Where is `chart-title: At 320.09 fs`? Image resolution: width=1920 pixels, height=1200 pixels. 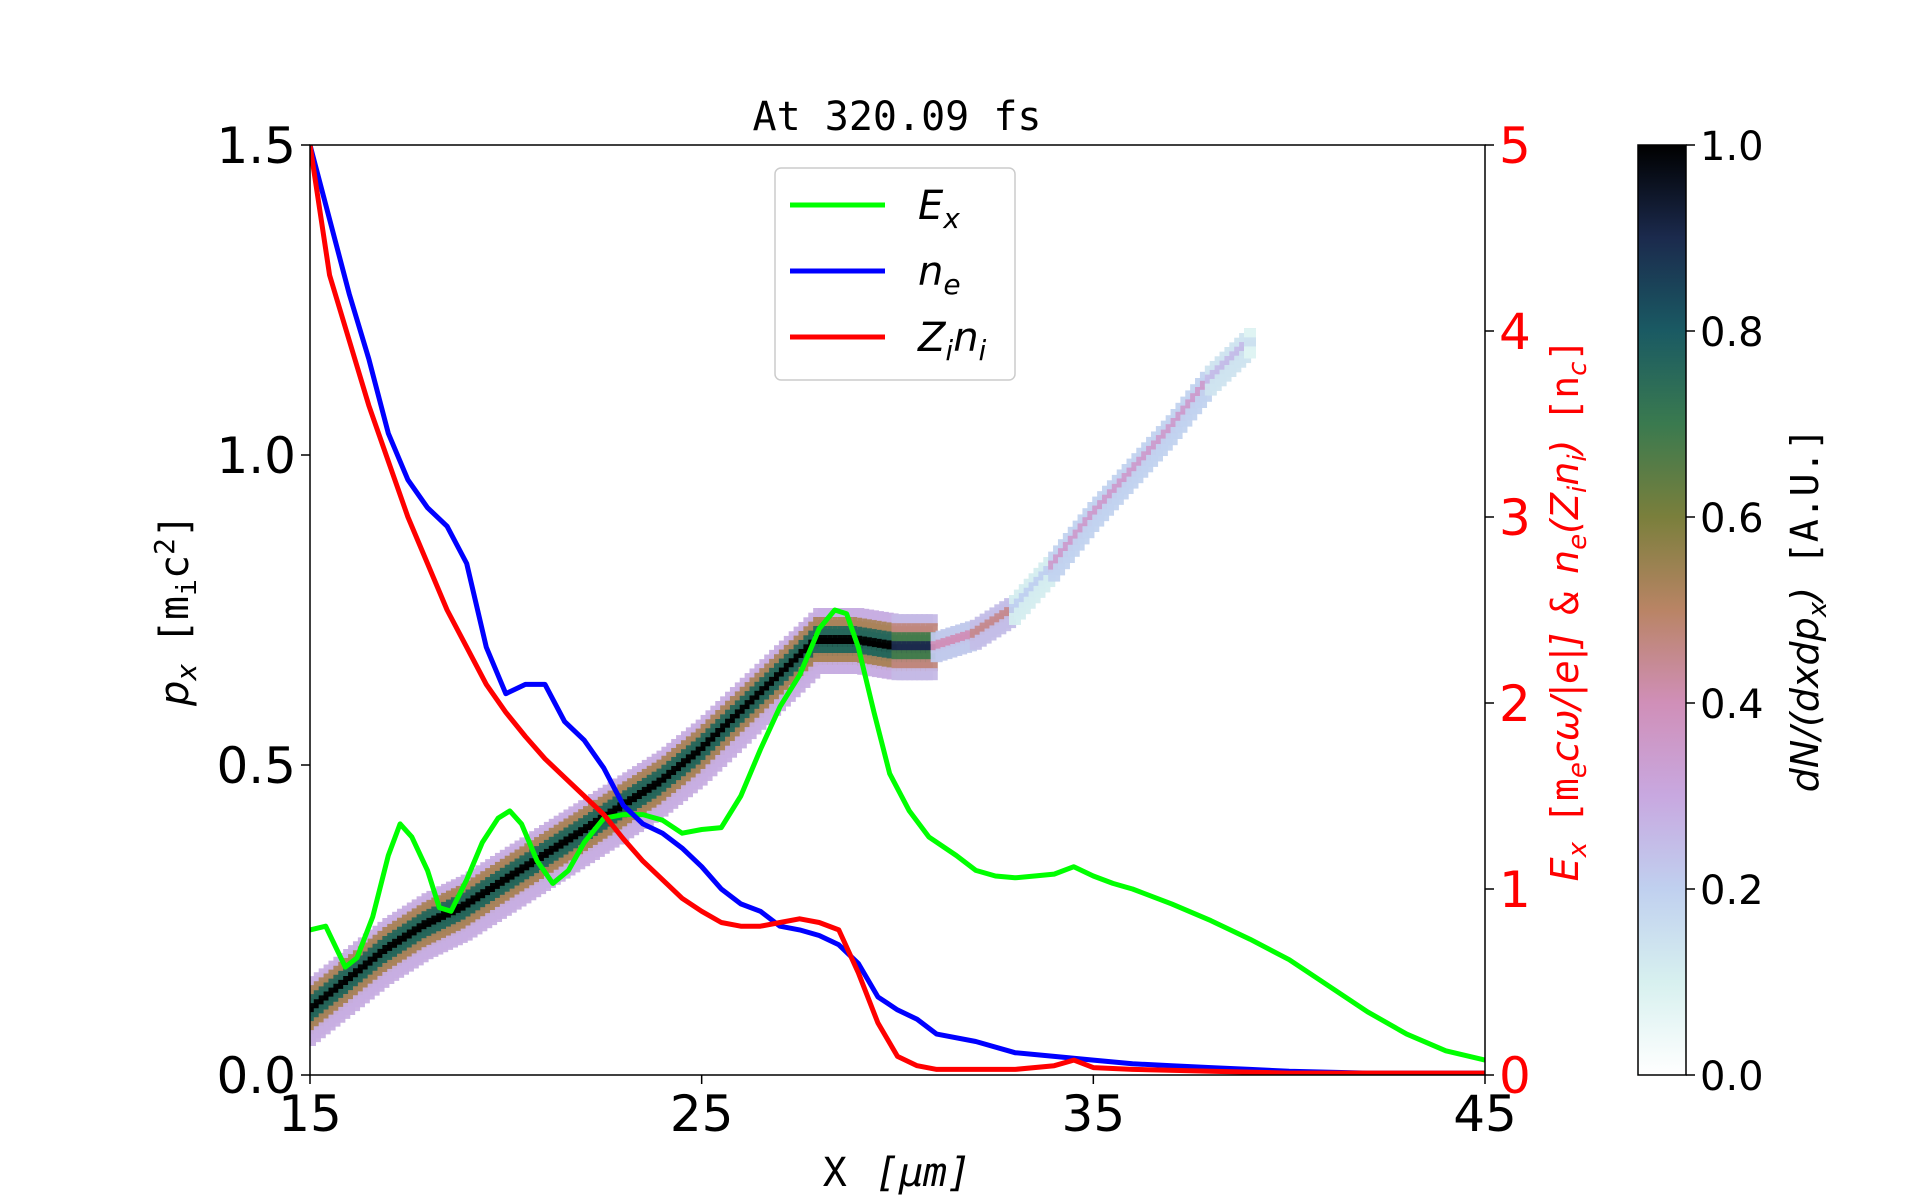
chart-title: At 320.09 fs is located at coordinates (897, 117).